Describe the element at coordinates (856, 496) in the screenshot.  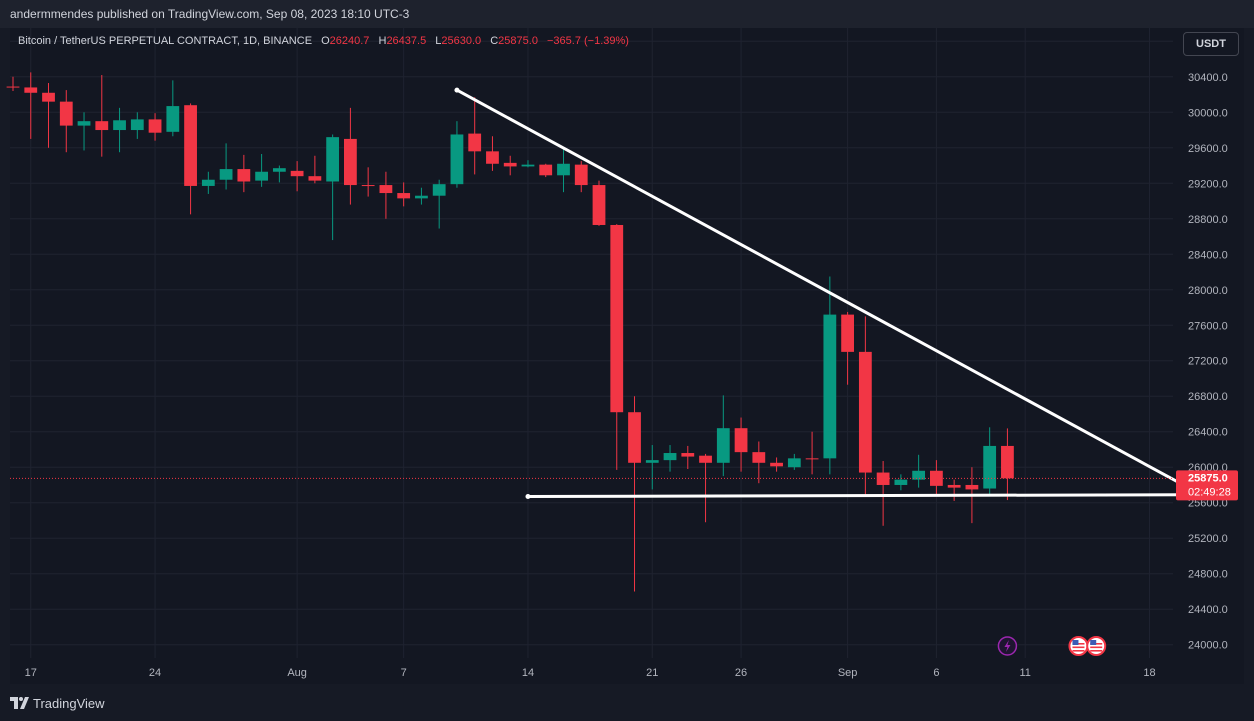
I see `trendline` at that location.